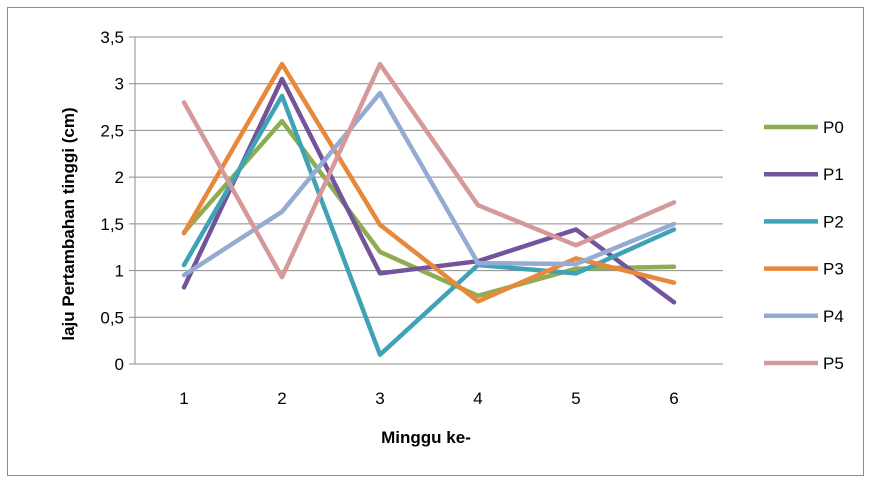  I want to click on legend-label: P1, so click(833, 174).